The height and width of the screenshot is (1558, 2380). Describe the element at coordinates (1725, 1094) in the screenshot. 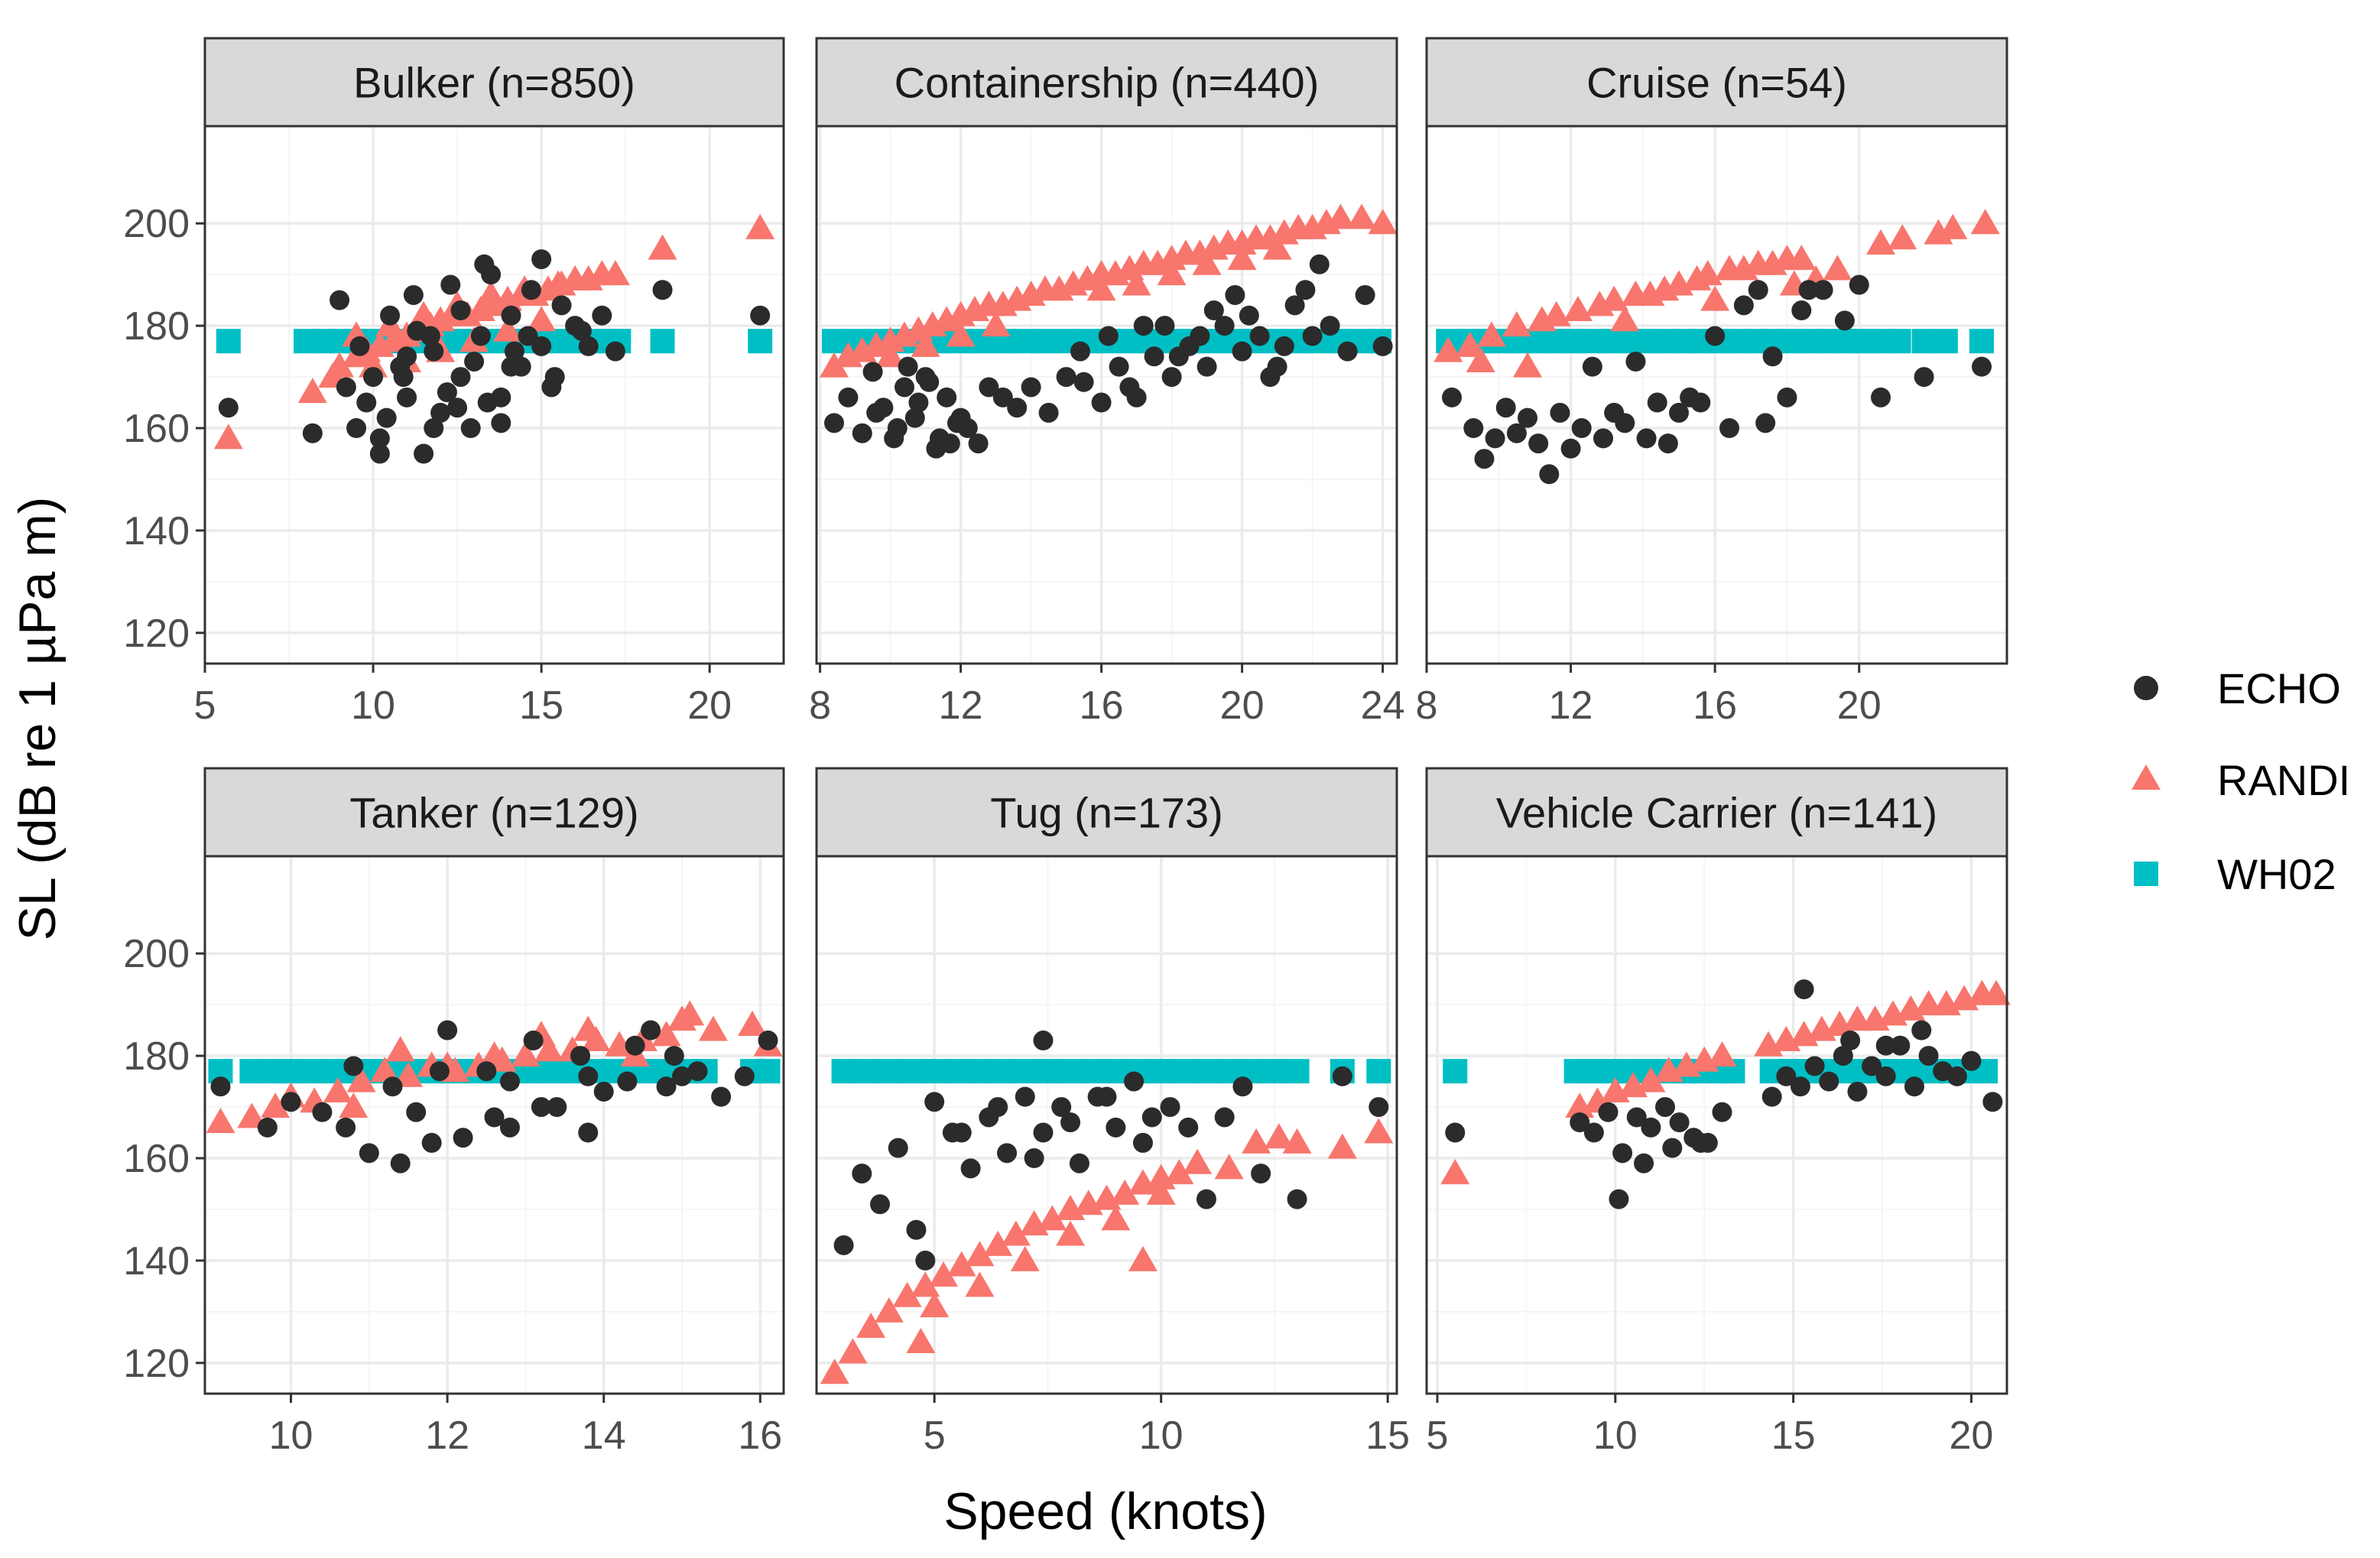

I see `points-vehicle-carrier` at that location.